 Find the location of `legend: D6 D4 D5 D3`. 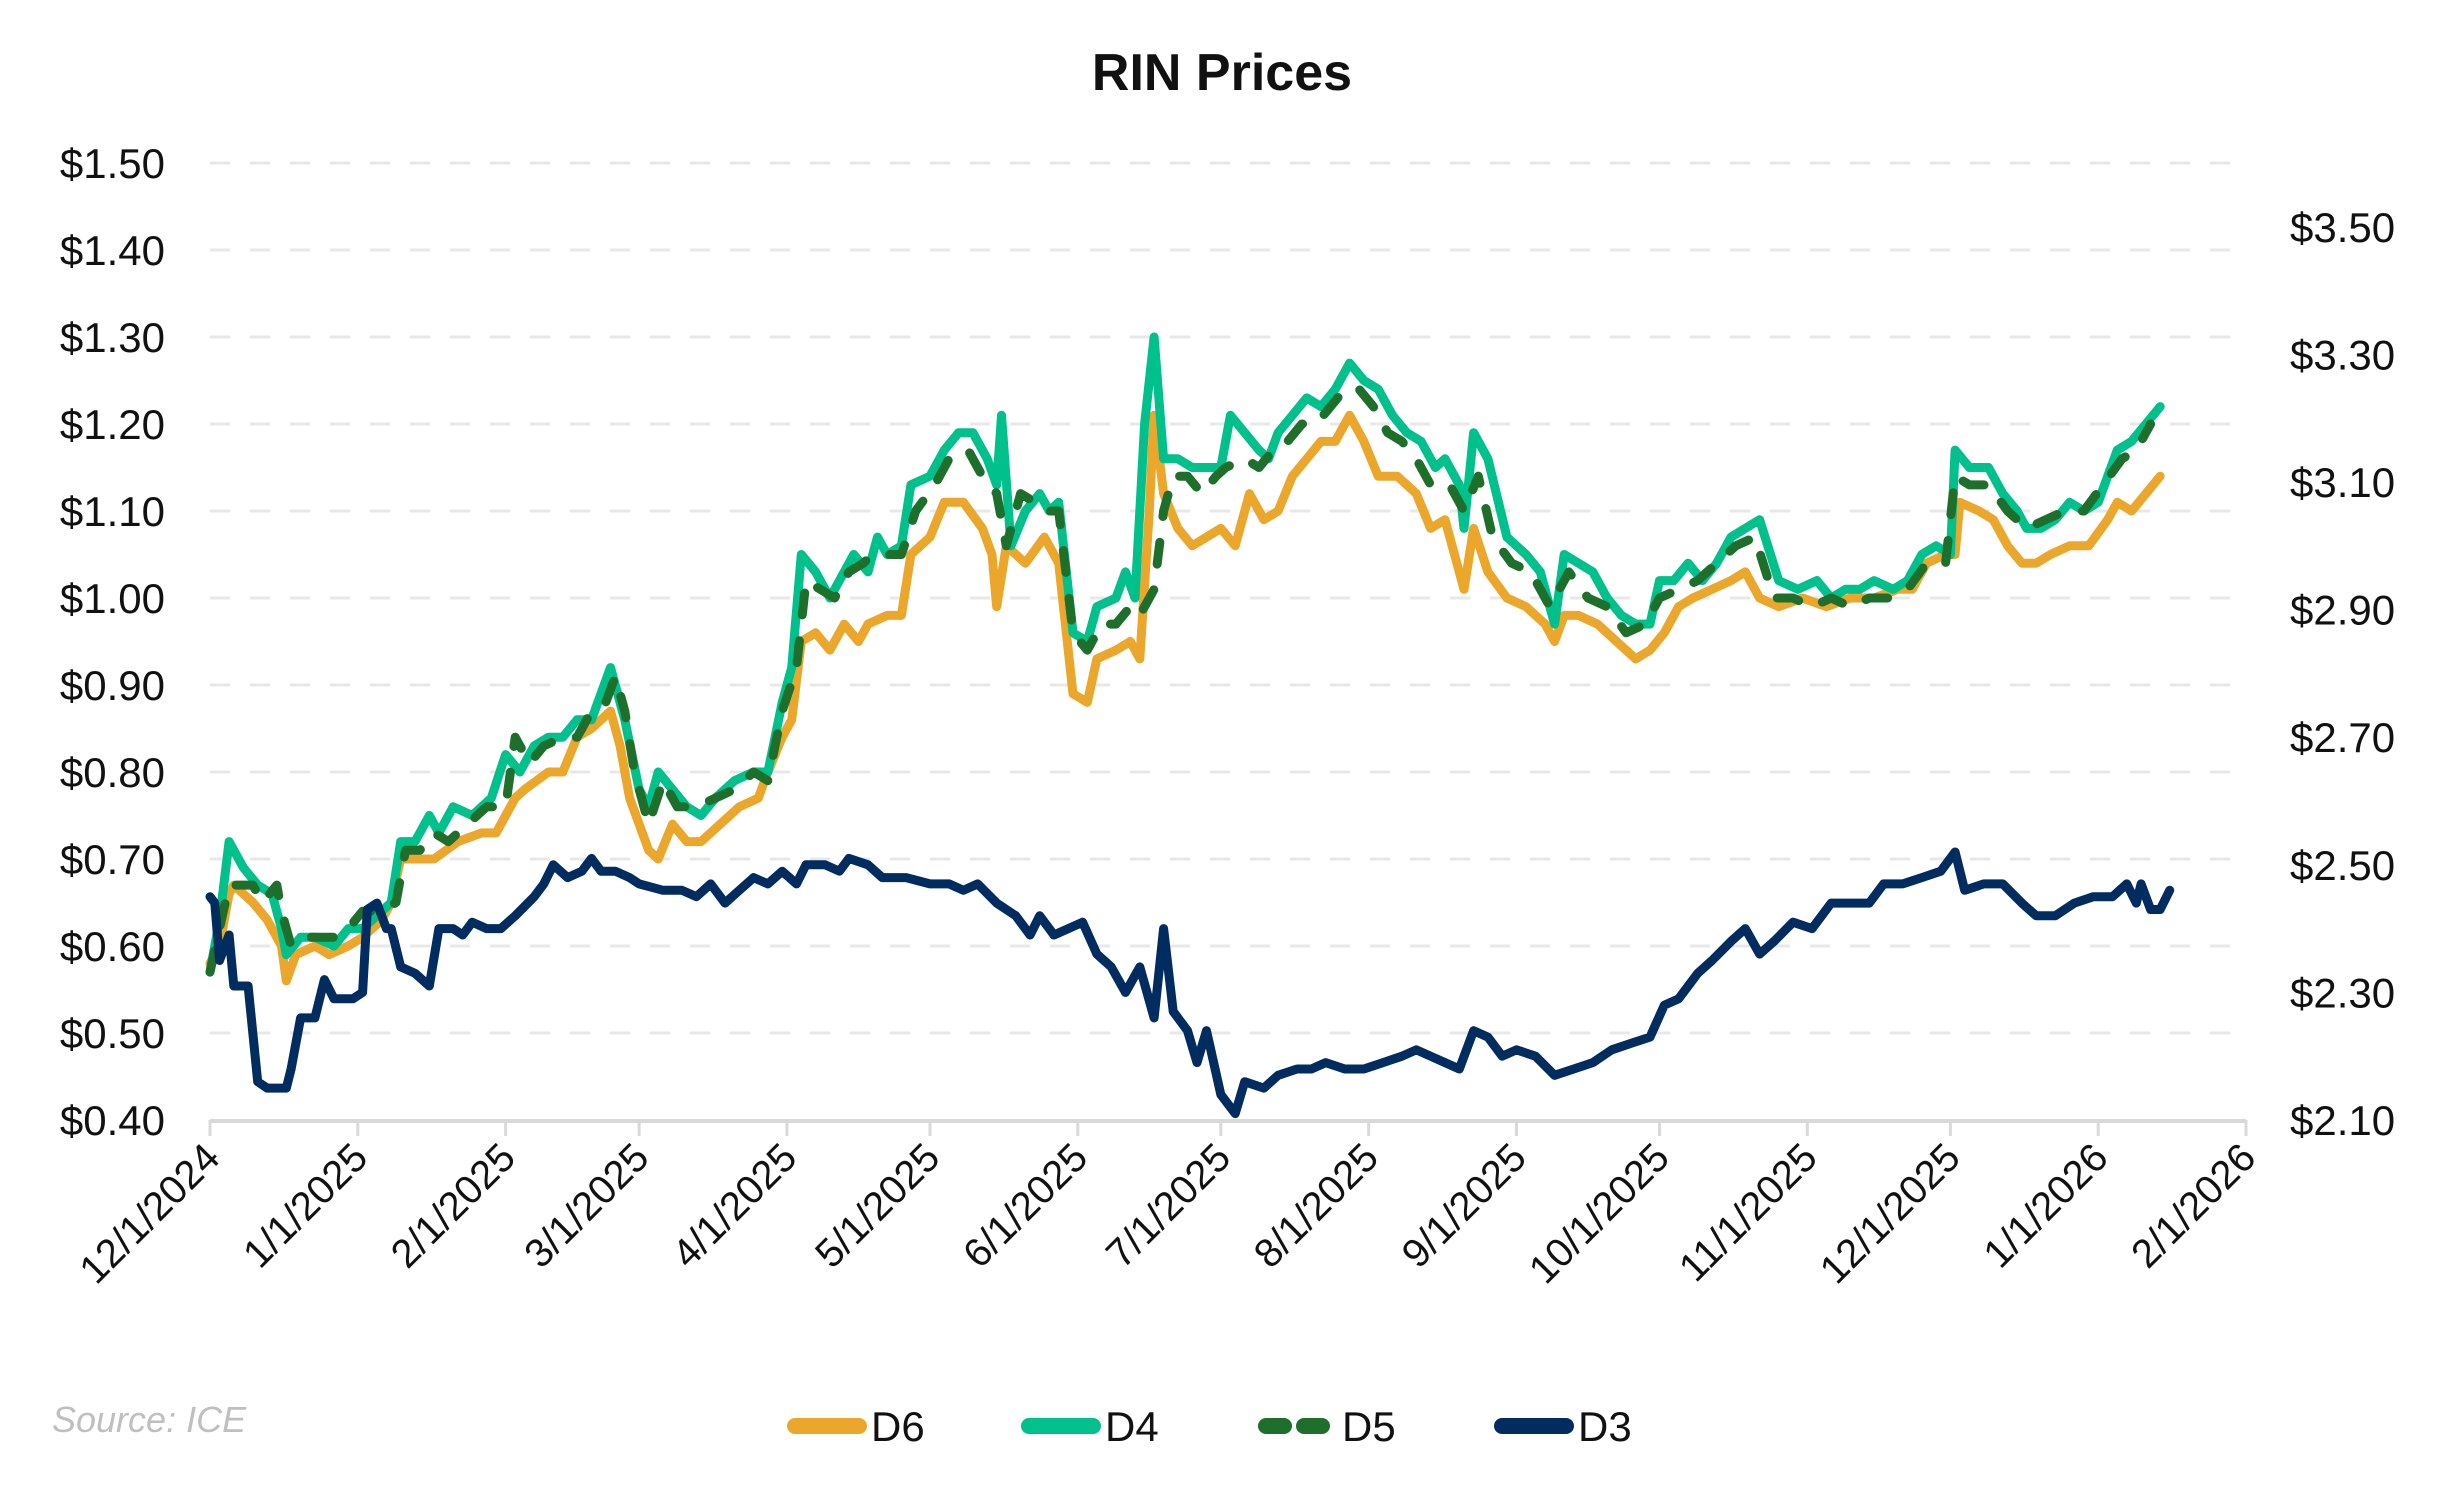

legend: D6 D4 D5 D3 is located at coordinates (1209, 1426).